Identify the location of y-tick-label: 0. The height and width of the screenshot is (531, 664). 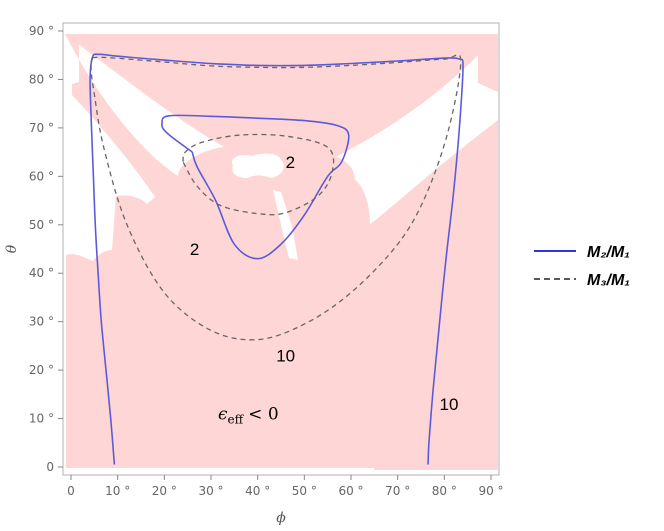
(50, 467).